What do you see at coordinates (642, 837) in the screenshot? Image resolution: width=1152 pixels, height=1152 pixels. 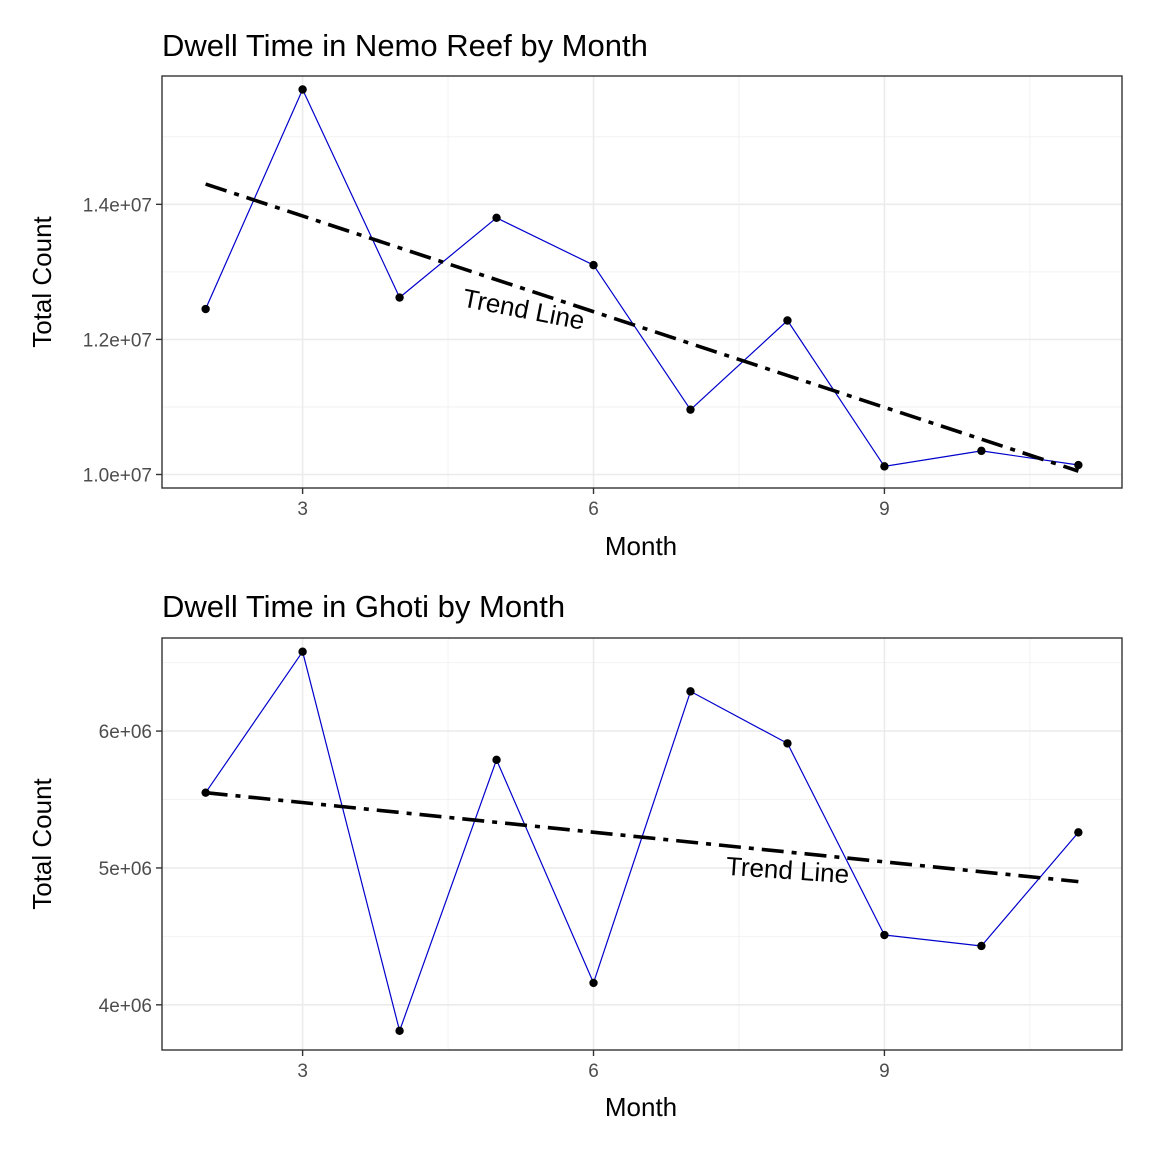 I see `trend-line` at bounding box center [642, 837].